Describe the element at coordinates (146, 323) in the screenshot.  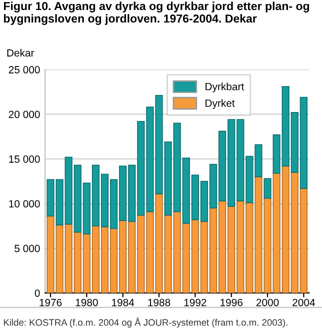
I see `text: Kilde: KOSTRA (f.o.m. 2004 og Å JOUR-systemet (fram t.o.m. 2003).` at that location.